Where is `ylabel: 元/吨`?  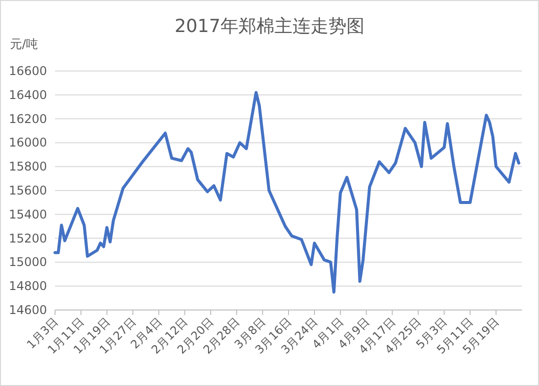
ylabel: 元/吨 is located at coordinates (24, 44).